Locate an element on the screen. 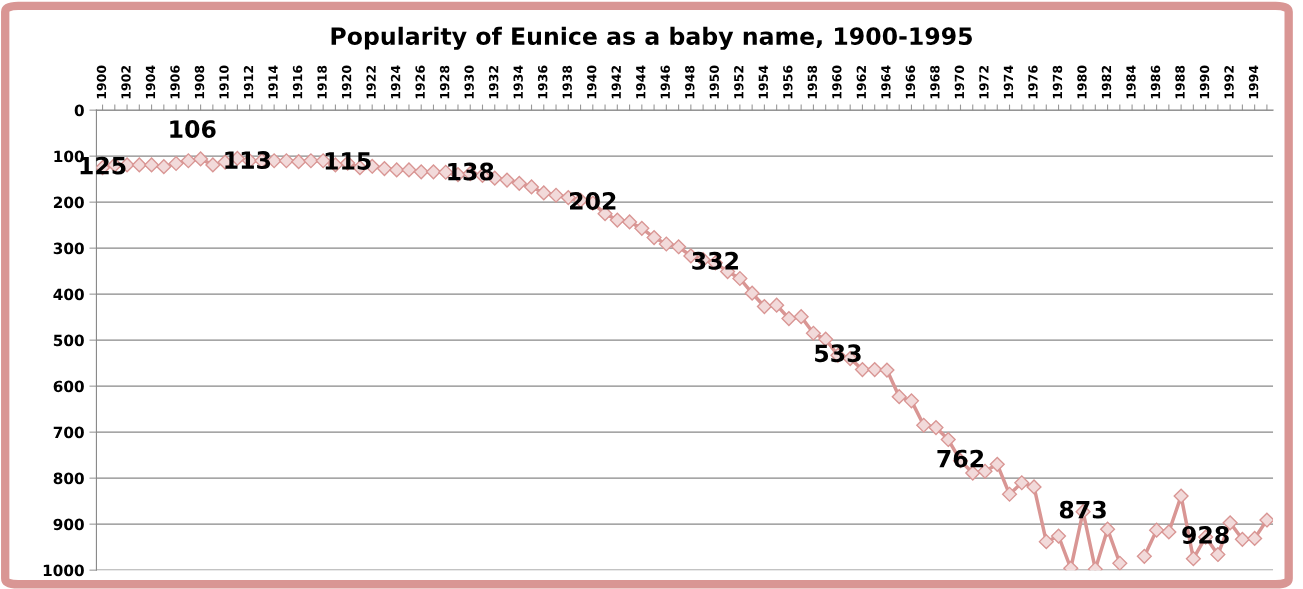 The height and width of the screenshot is (589, 1303). x-tick-label: 1954 is located at coordinates (763, 82).